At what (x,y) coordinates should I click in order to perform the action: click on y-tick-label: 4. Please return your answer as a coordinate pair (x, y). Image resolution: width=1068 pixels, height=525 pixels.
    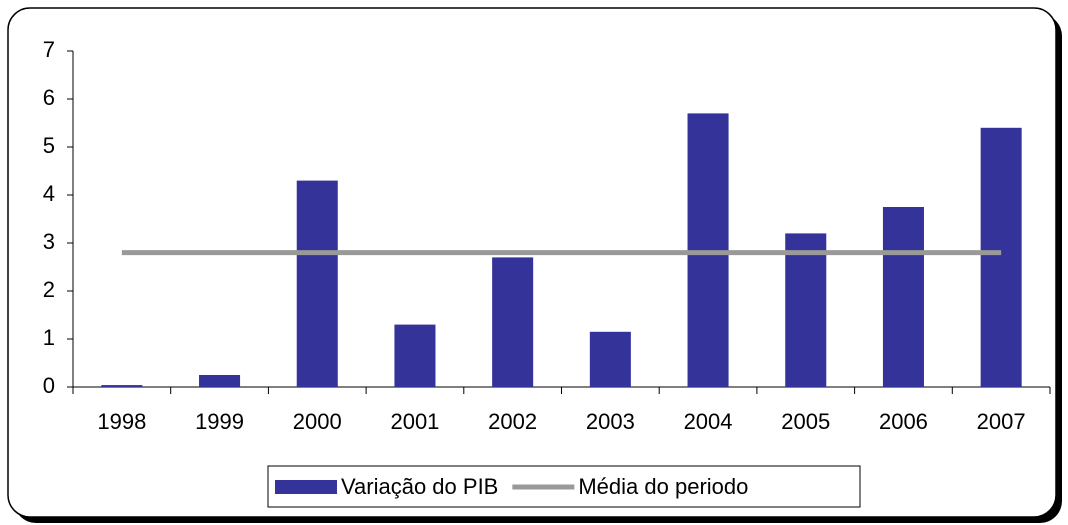
    Looking at the image, I should click on (49, 193).